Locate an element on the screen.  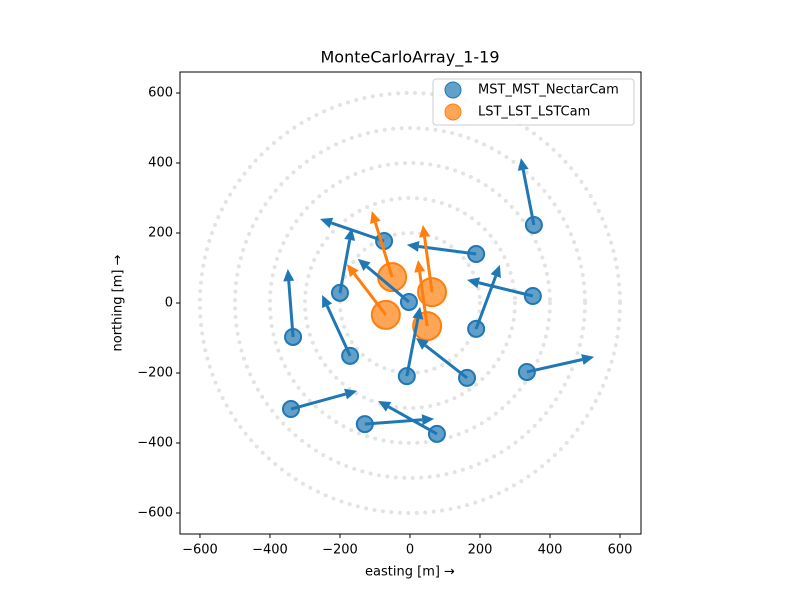
x-tick-label: −400 is located at coordinates (270, 550).